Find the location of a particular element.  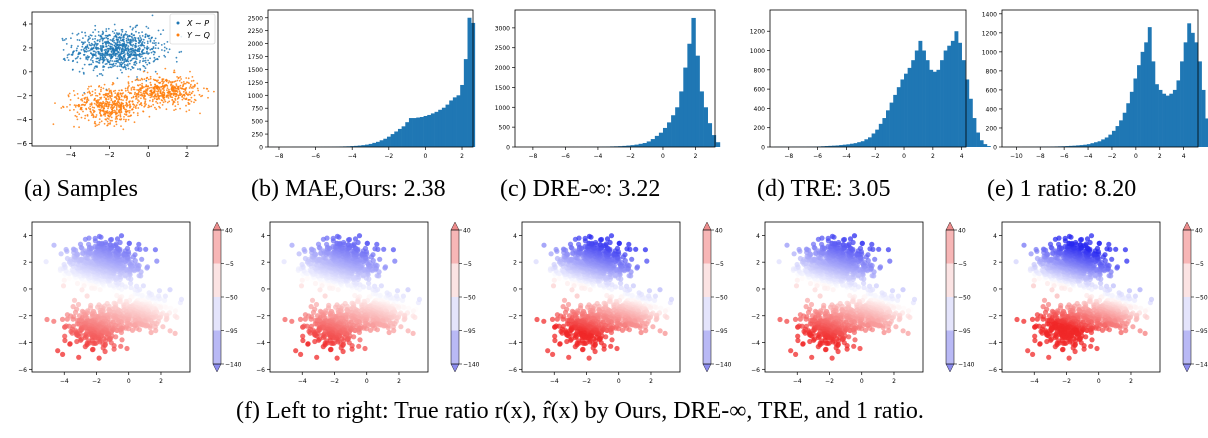

y-tick-label: −4 is located at coordinates (22, 120).